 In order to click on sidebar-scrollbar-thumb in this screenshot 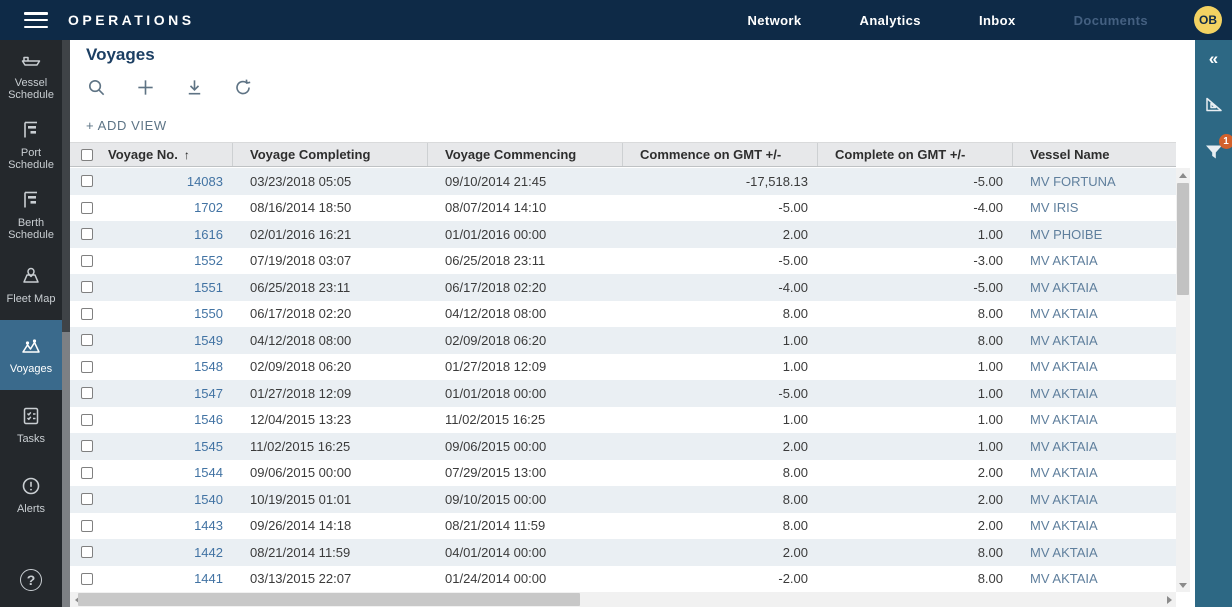, I will do `click(66, 186)`.